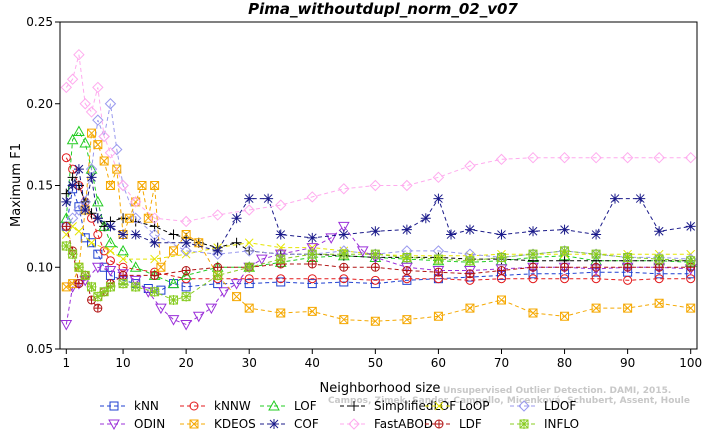 The width and height of the screenshot is (702, 434). What do you see at coordinates (415, 406) in the screenshot?
I see `legend-label: SimplifiedLOF` at bounding box center [415, 406].